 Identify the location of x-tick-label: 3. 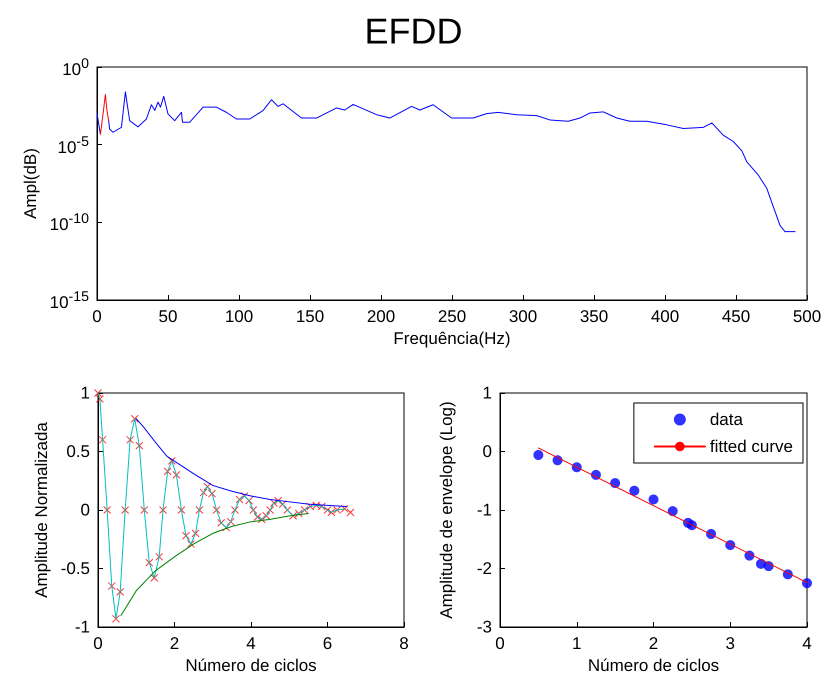
(730, 643).